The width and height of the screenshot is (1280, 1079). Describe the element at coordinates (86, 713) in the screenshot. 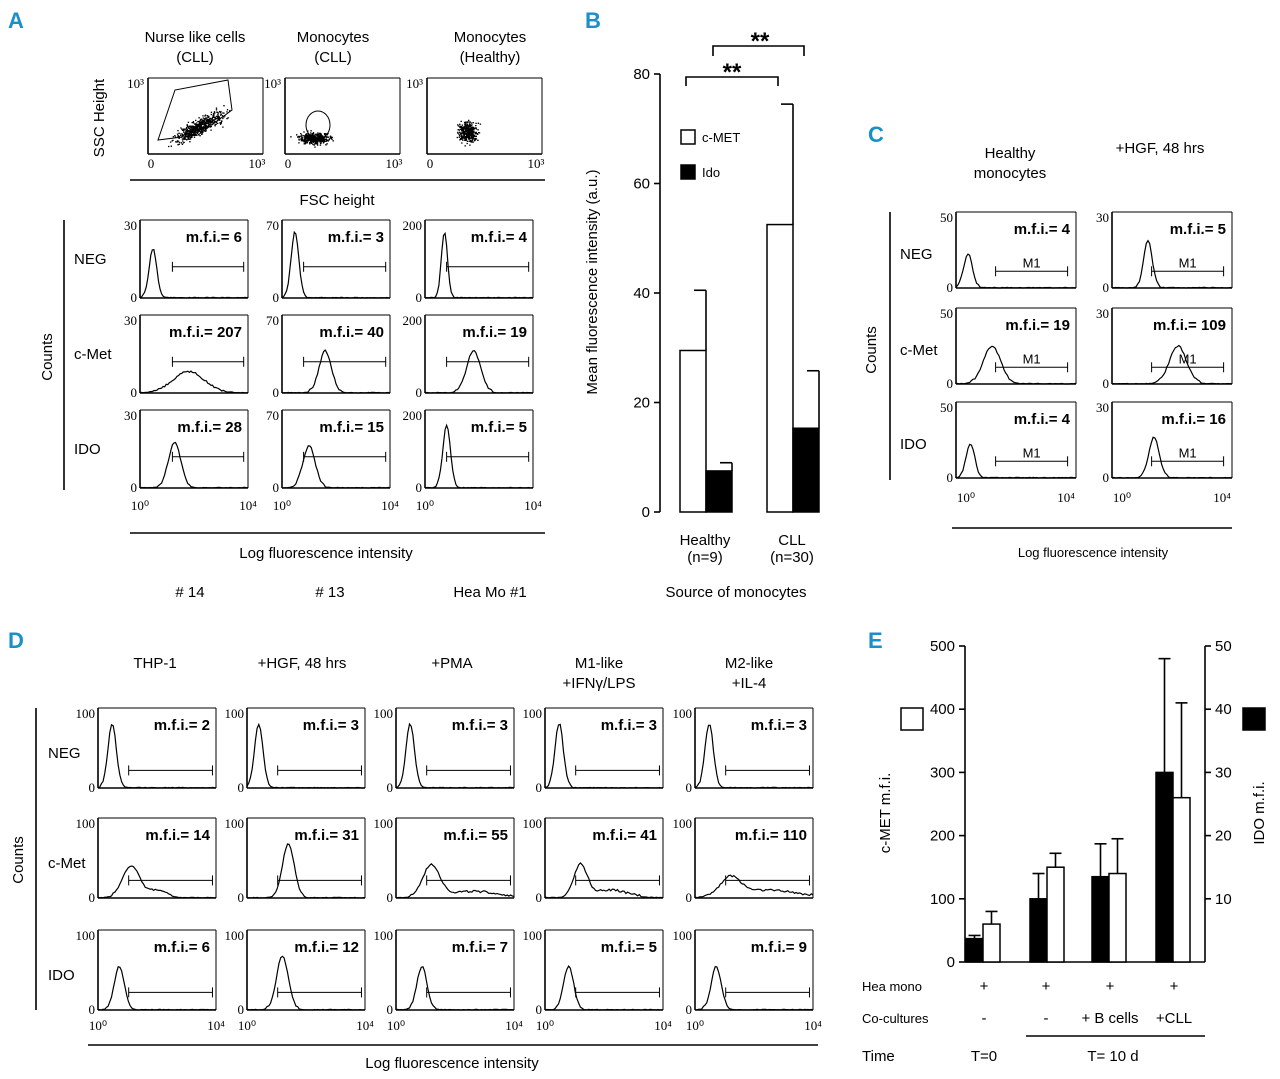

I see `d-hist-0-0-ymax-label: 100` at that location.